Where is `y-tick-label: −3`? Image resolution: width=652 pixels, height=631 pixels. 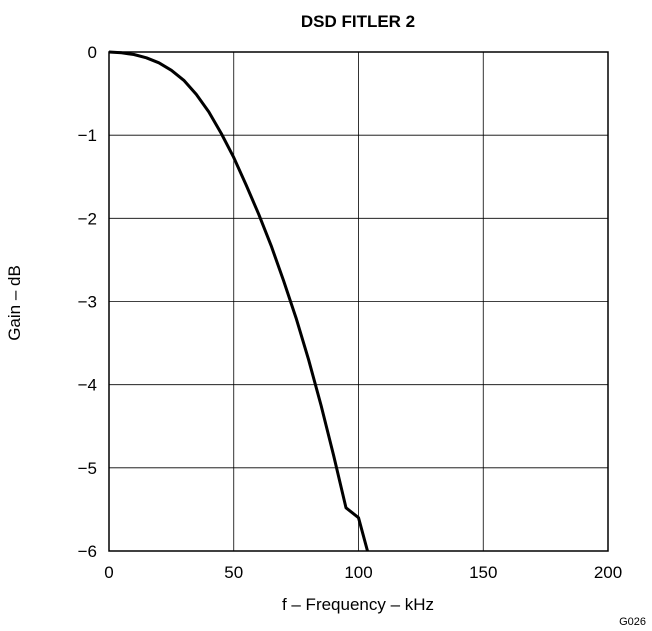
y-tick-label: −3 is located at coordinates (87, 302).